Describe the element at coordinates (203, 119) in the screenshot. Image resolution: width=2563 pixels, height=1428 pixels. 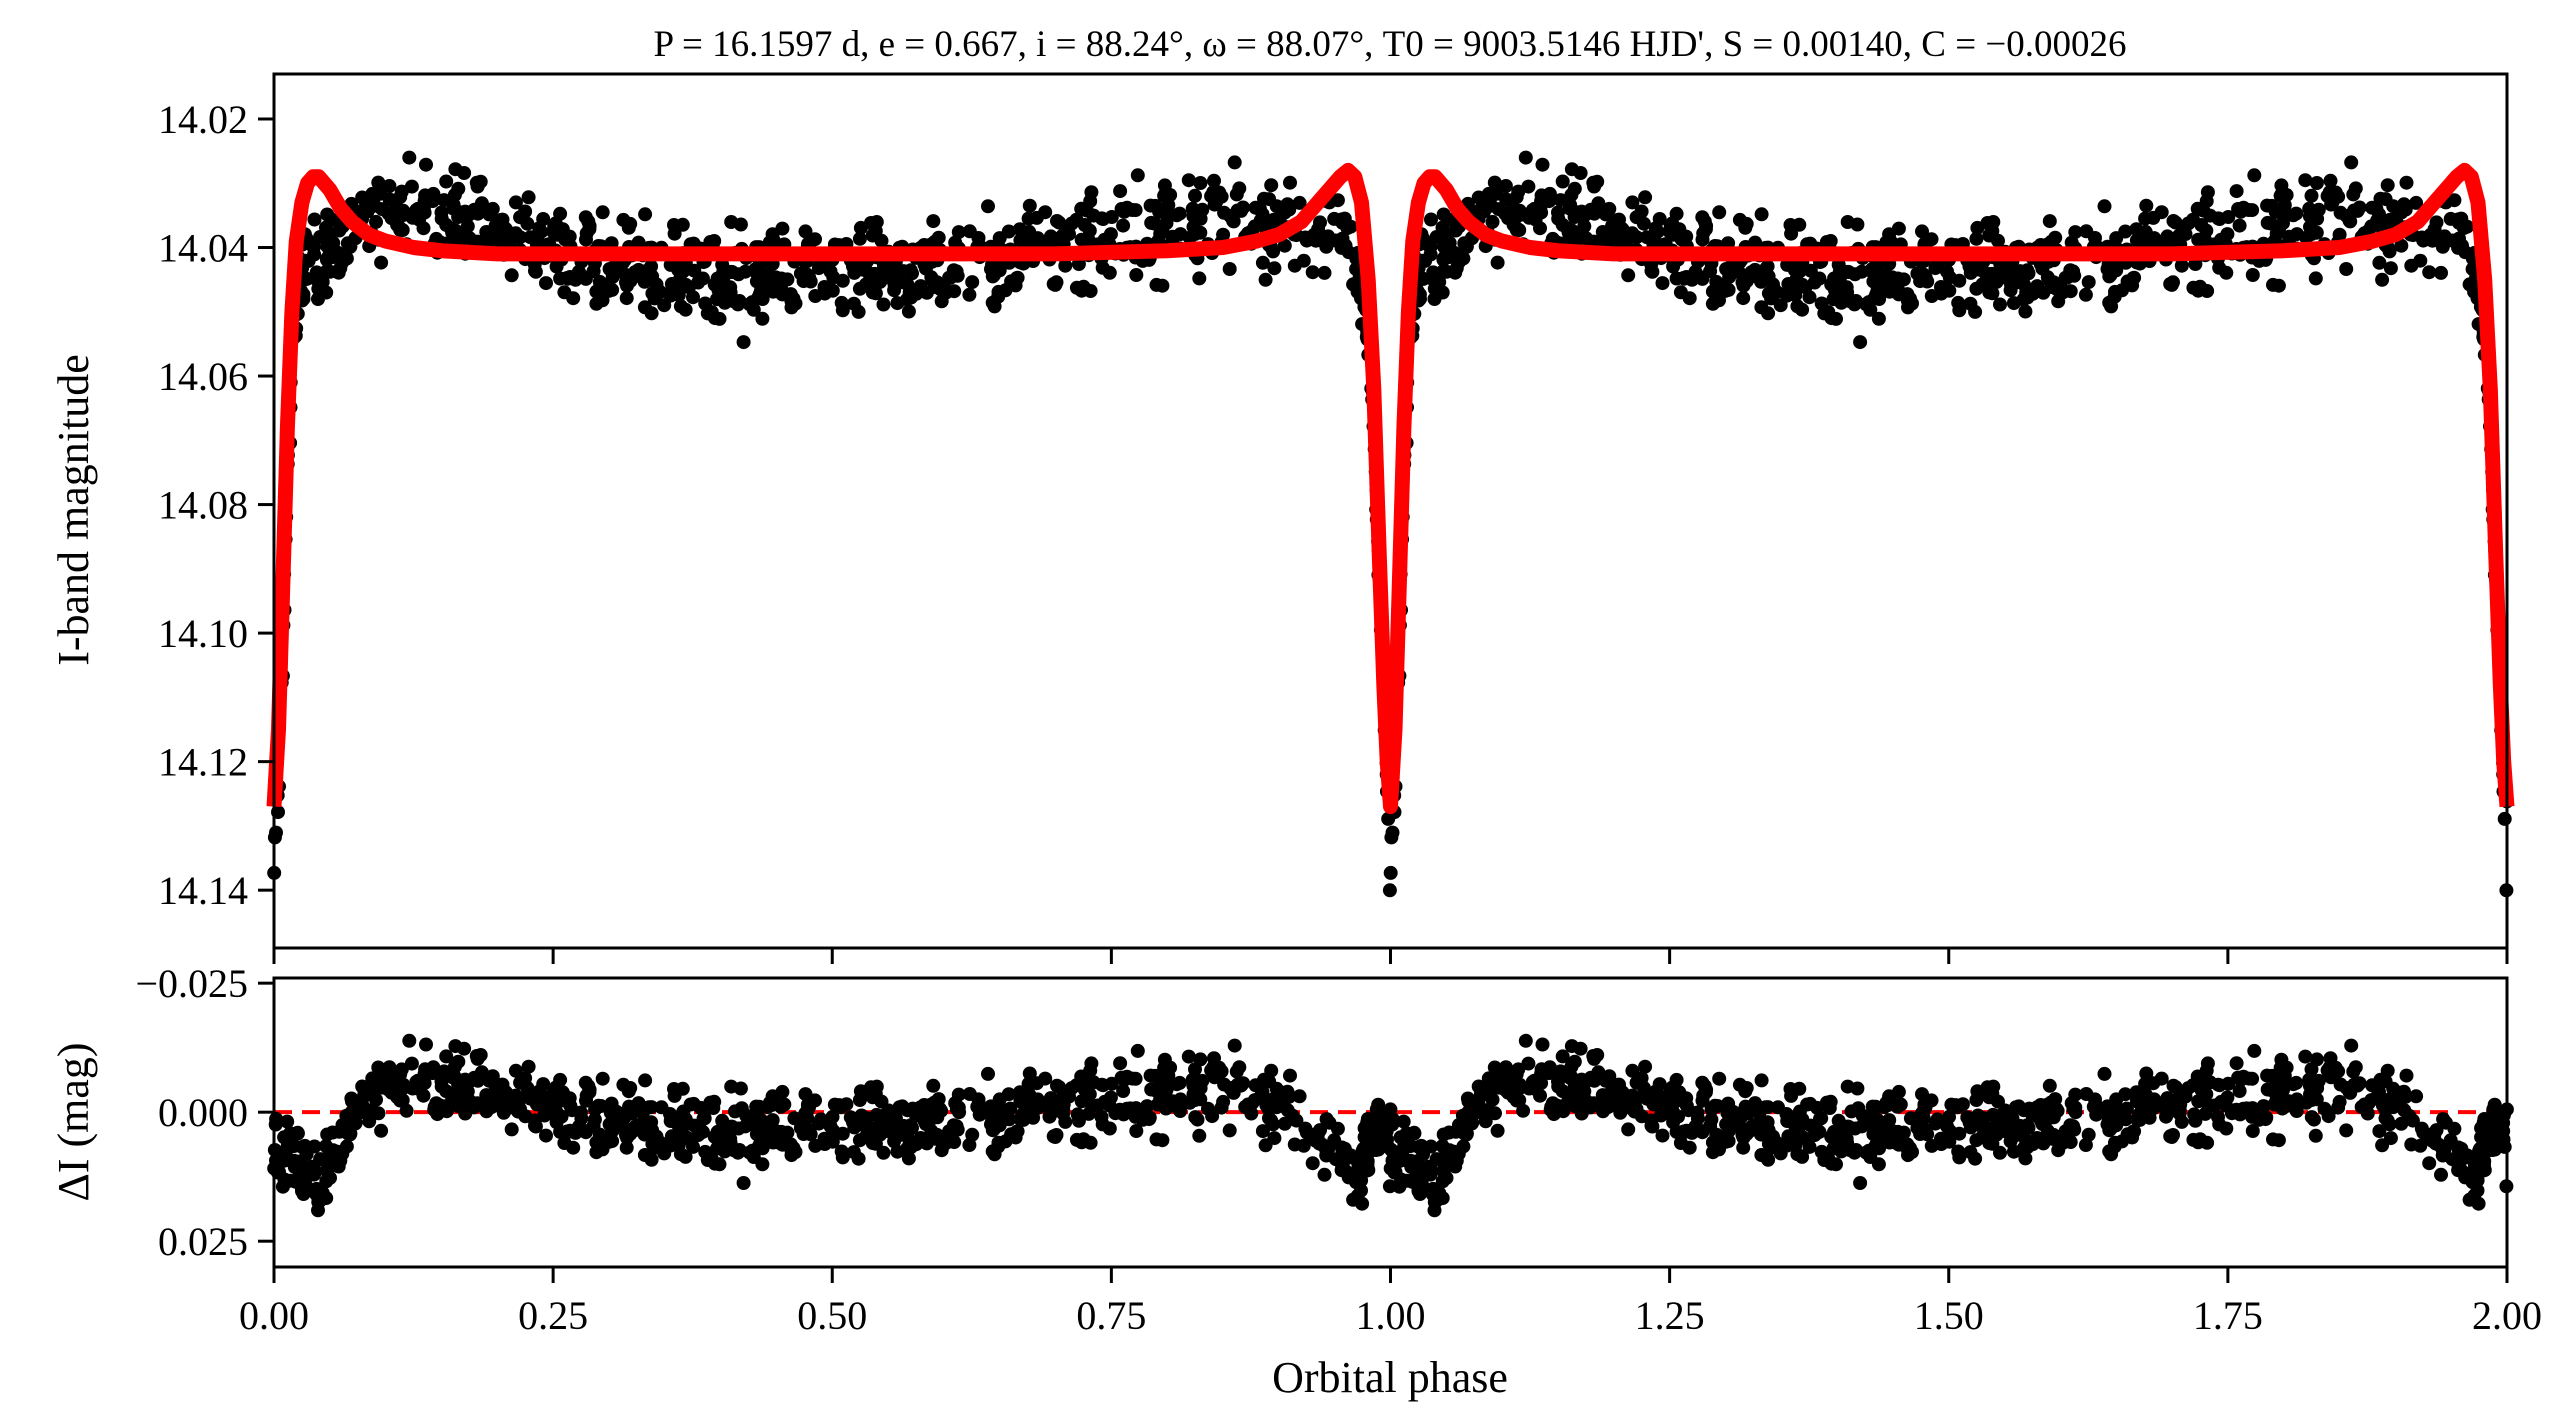
I see `y-tick-label: 14.02` at that location.